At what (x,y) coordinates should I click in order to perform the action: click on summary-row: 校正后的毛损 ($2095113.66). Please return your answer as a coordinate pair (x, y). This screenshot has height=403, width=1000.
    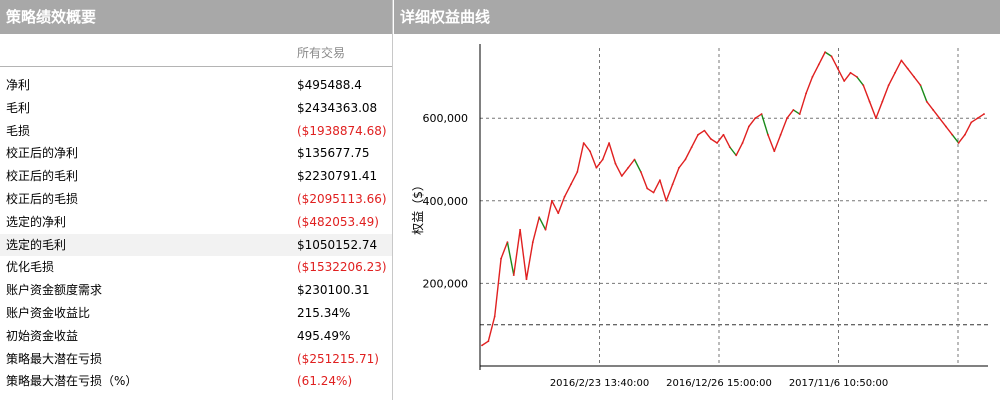
    Looking at the image, I should click on (196, 199).